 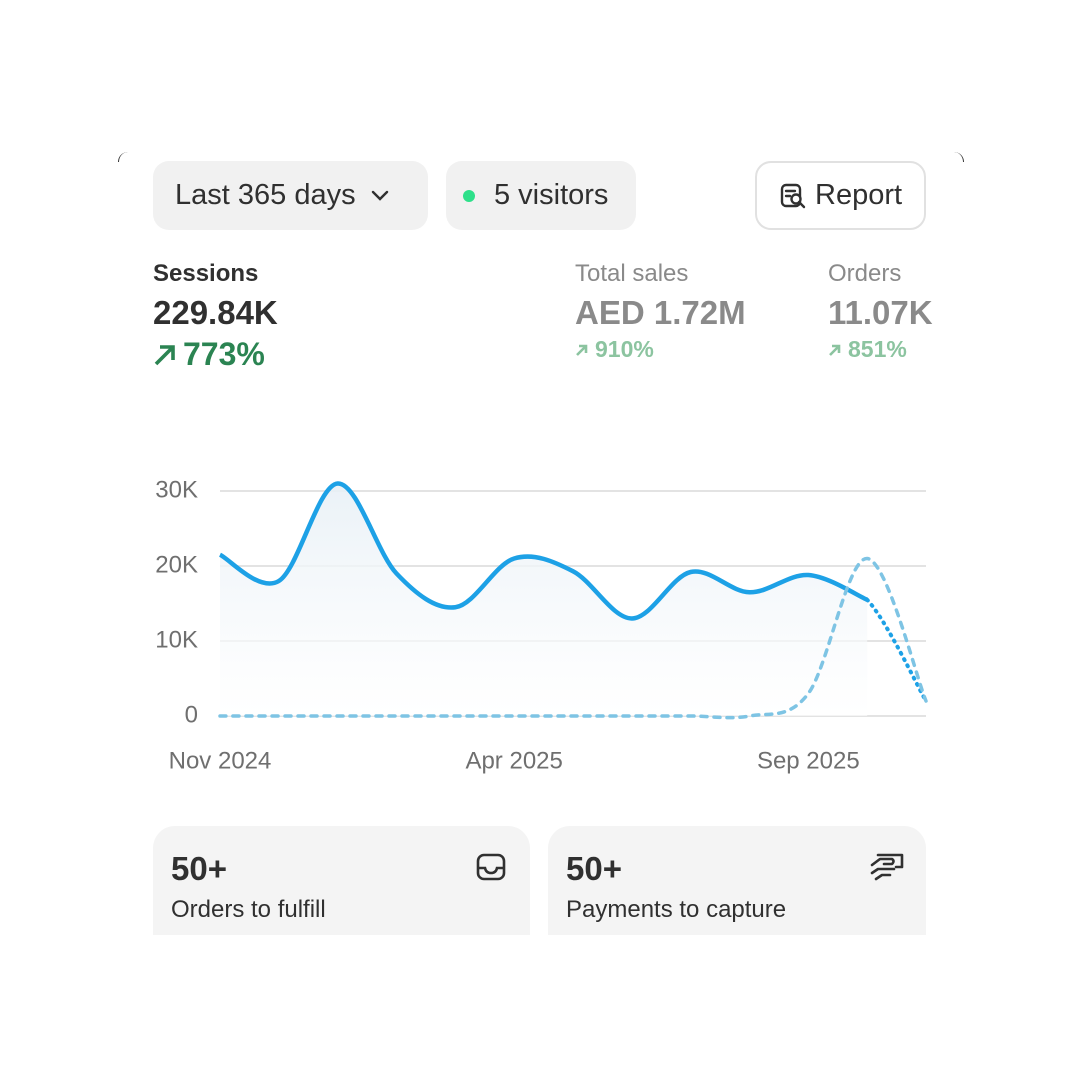 I want to click on visitors-pill: 5 visitors, so click(x=541, y=195).